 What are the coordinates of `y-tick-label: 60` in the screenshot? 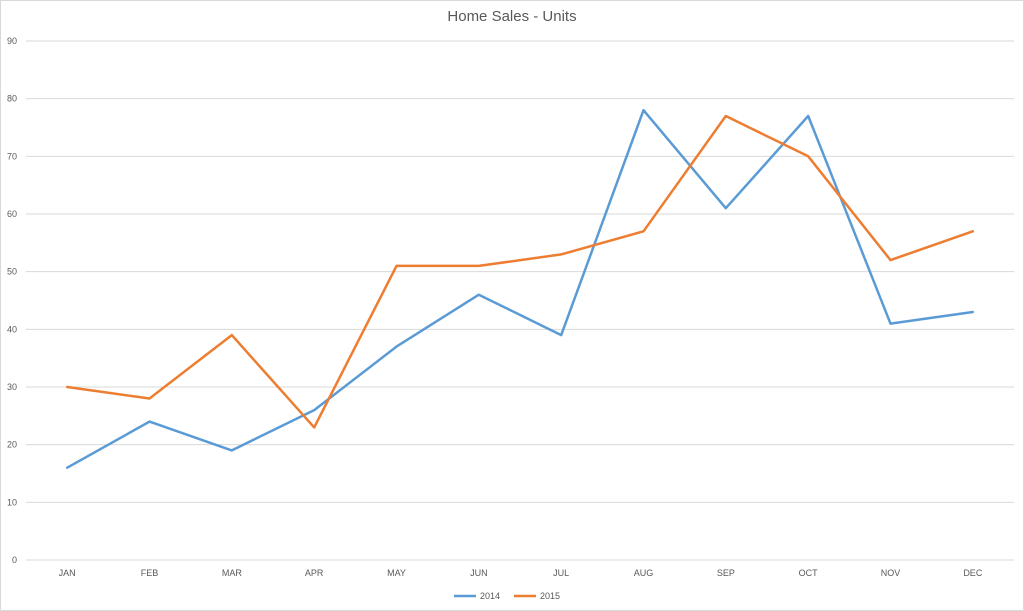 It's located at (12, 214).